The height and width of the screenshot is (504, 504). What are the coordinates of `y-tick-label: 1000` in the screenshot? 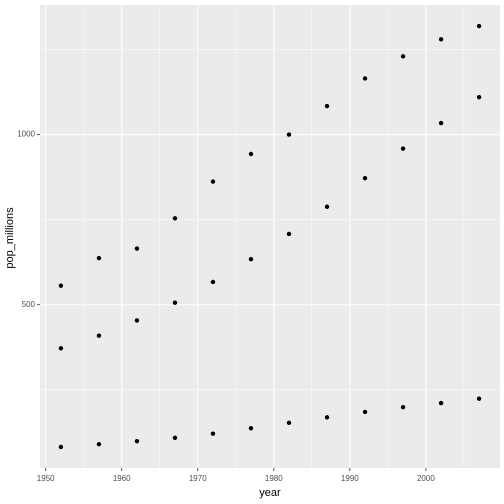 It's located at (26, 134).